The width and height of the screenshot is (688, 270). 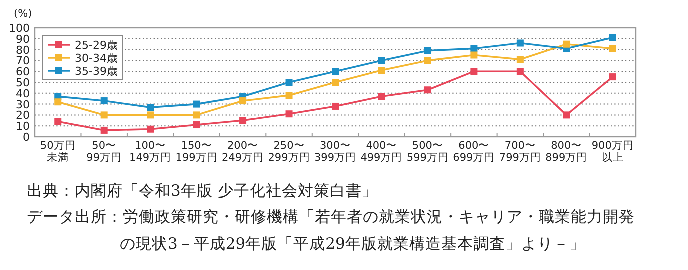 I want to click on x-tick-label: 200〜 249万円, so click(x=243, y=152).